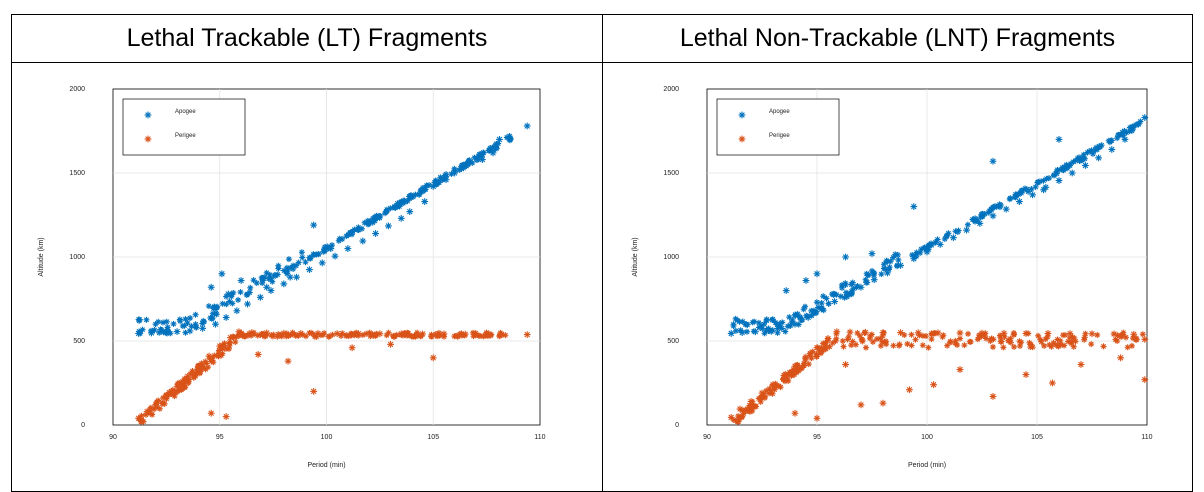  Describe the element at coordinates (1037, 437) in the screenshot. I see `x-tick-label: 105` at that location.